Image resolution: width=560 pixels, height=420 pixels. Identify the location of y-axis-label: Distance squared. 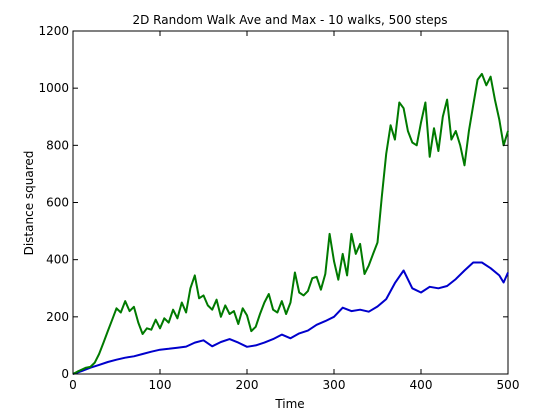
(29, 203).